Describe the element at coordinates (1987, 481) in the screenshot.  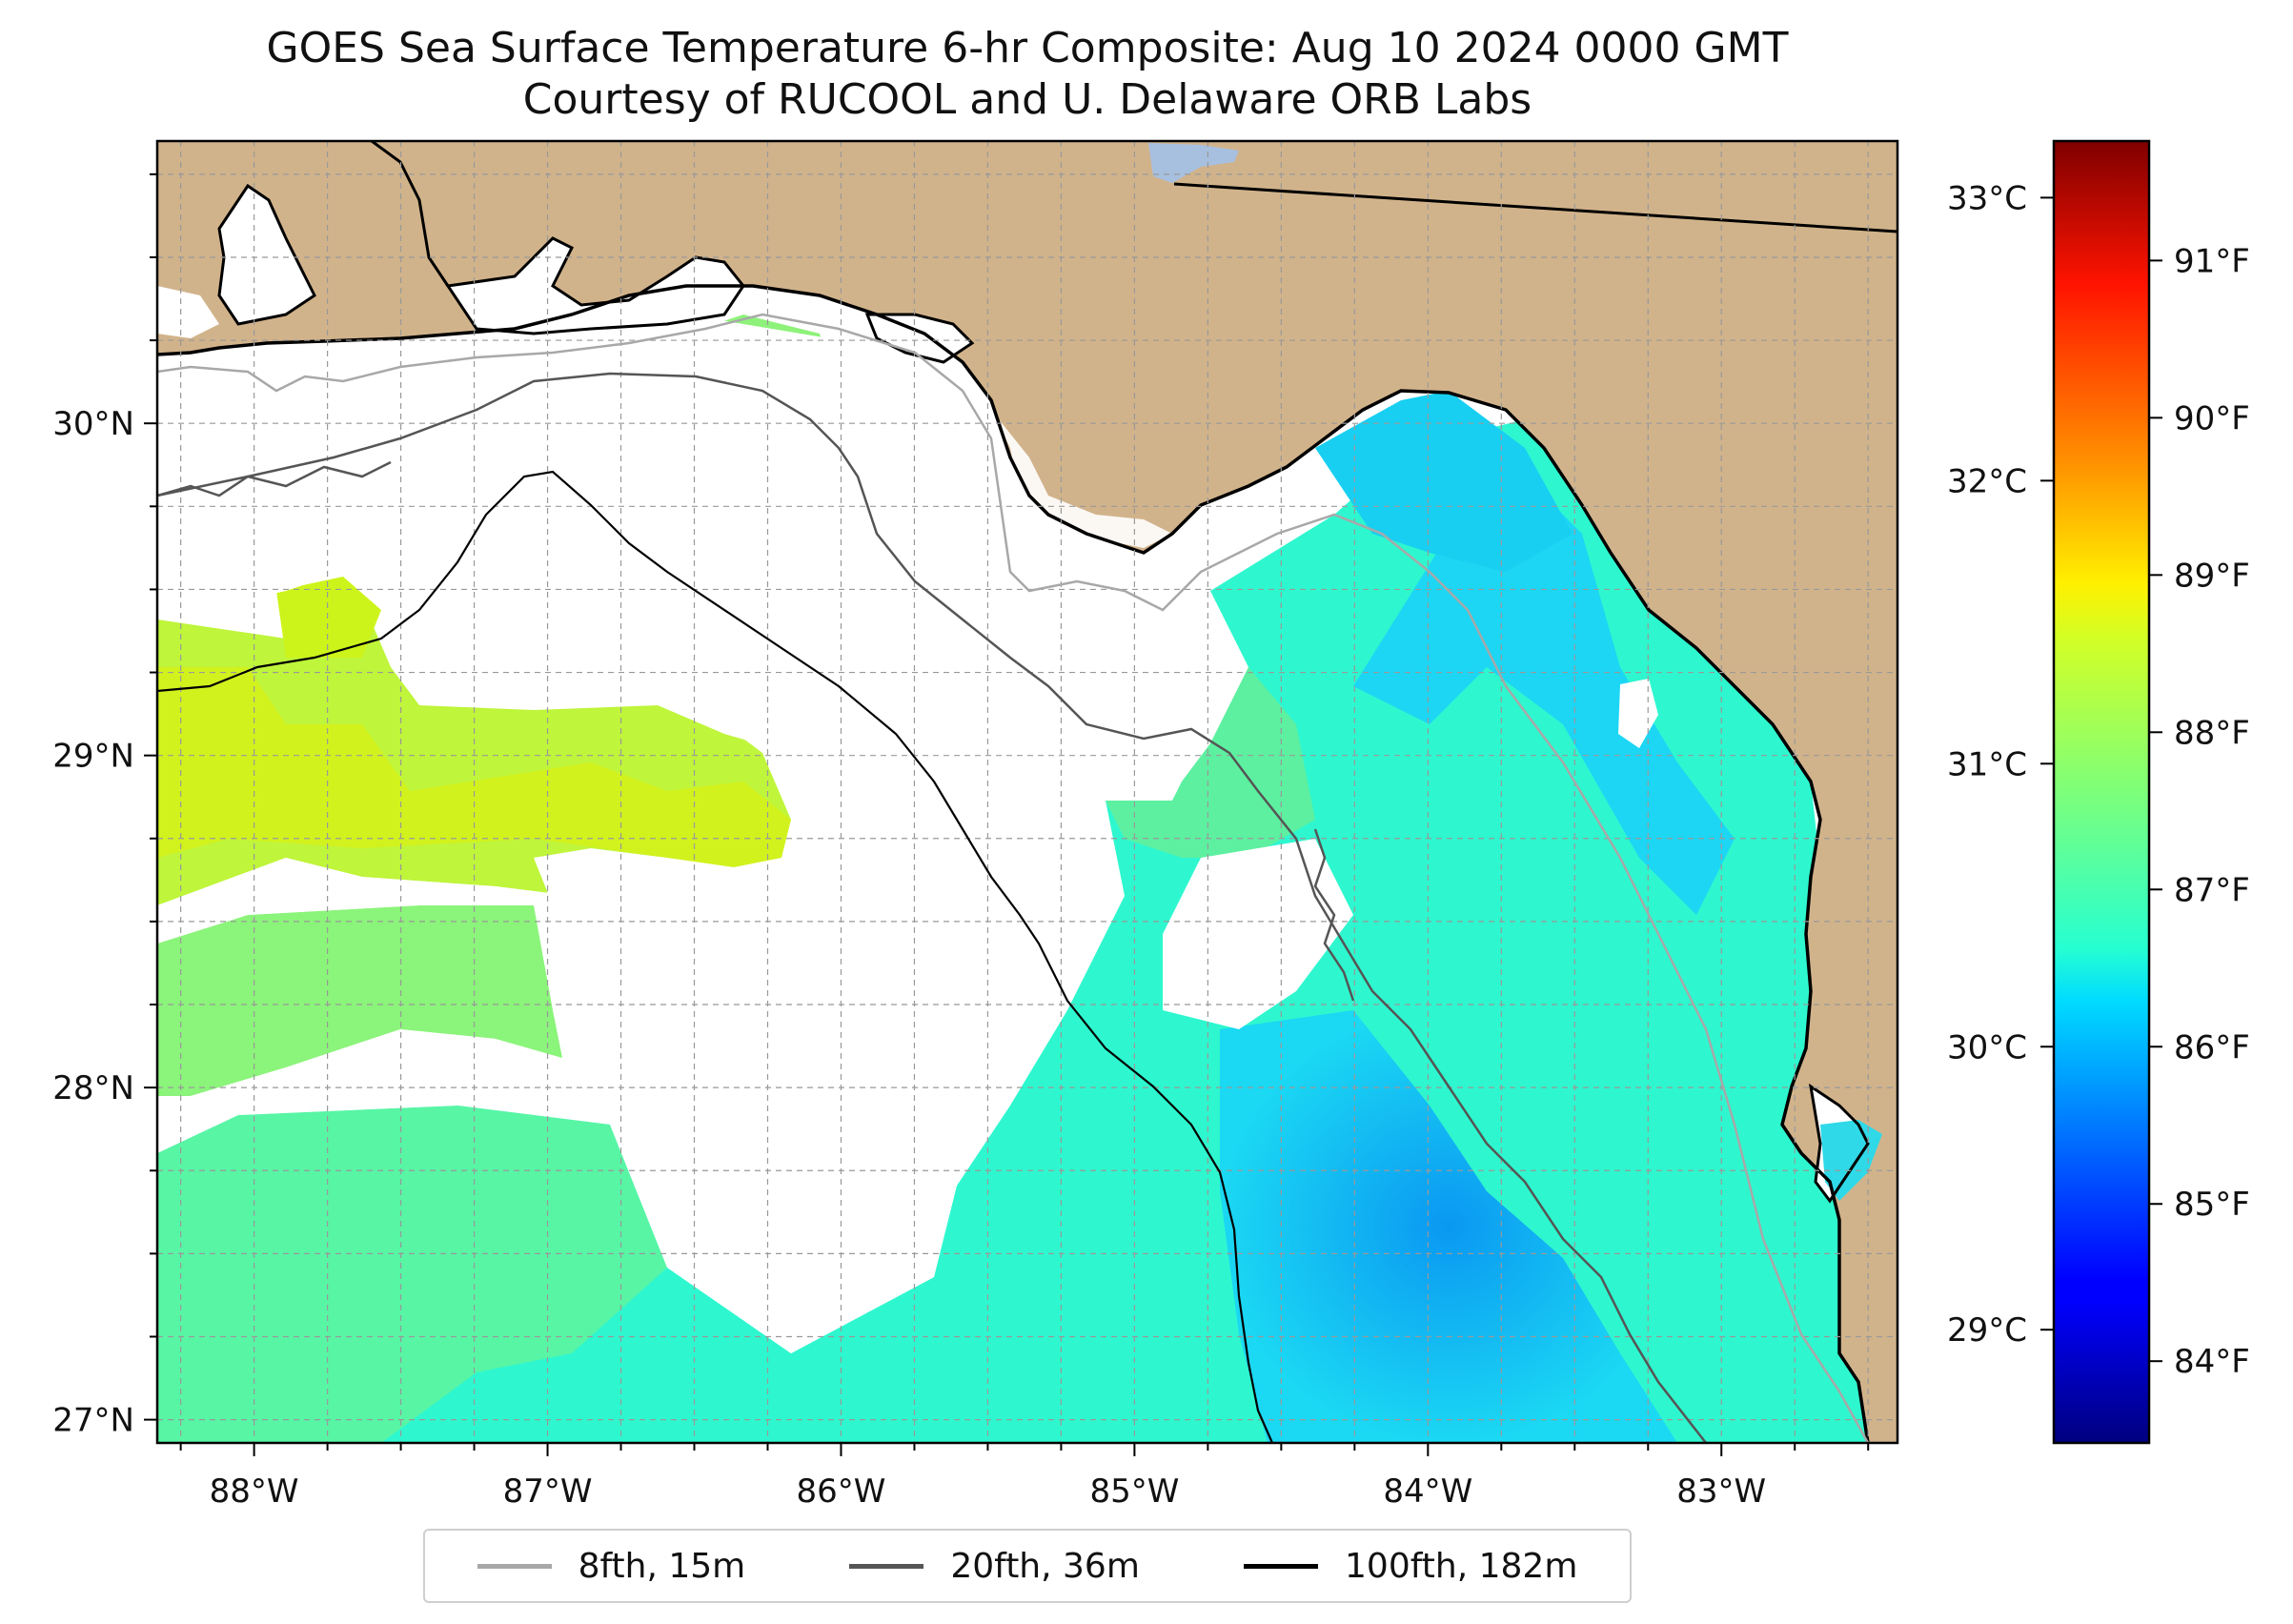
I see `celsius-label: 32°C` at that location.